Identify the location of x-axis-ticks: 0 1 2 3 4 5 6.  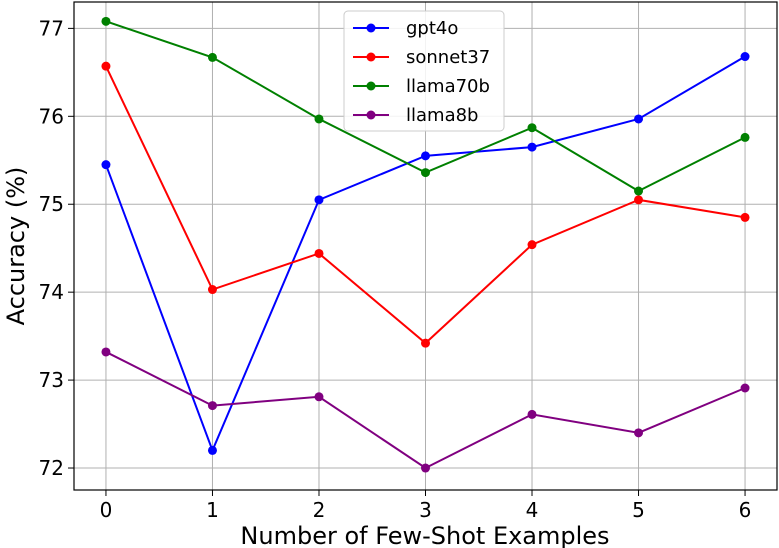
(426, 506).